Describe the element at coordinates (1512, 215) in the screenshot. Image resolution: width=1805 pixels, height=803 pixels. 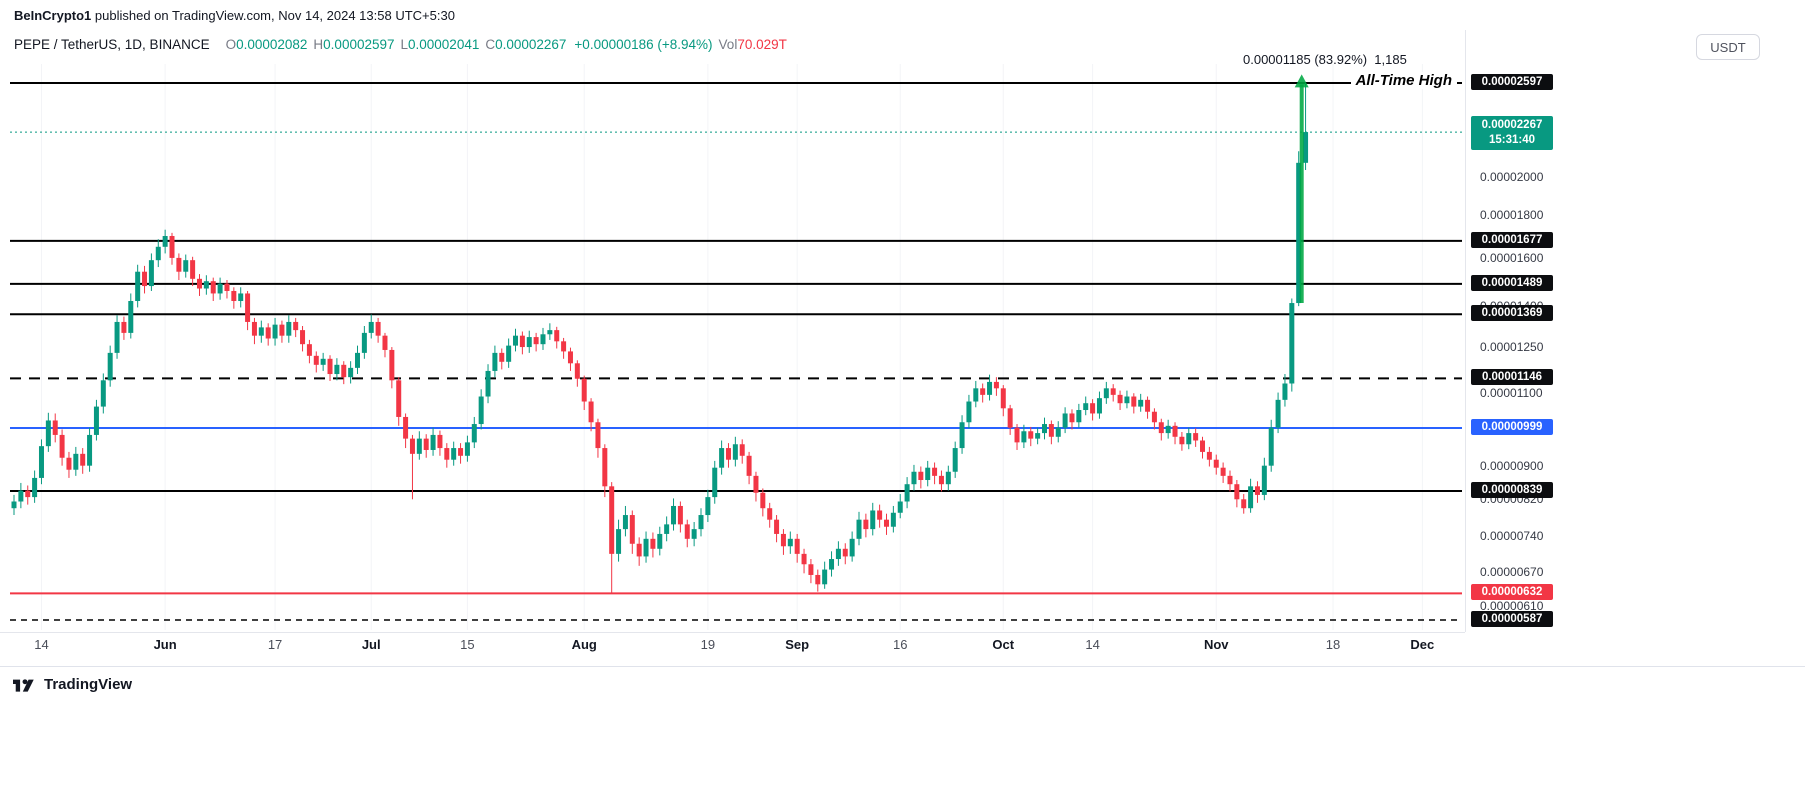
I see `y-axis-tick: 0.00001800` at that location.